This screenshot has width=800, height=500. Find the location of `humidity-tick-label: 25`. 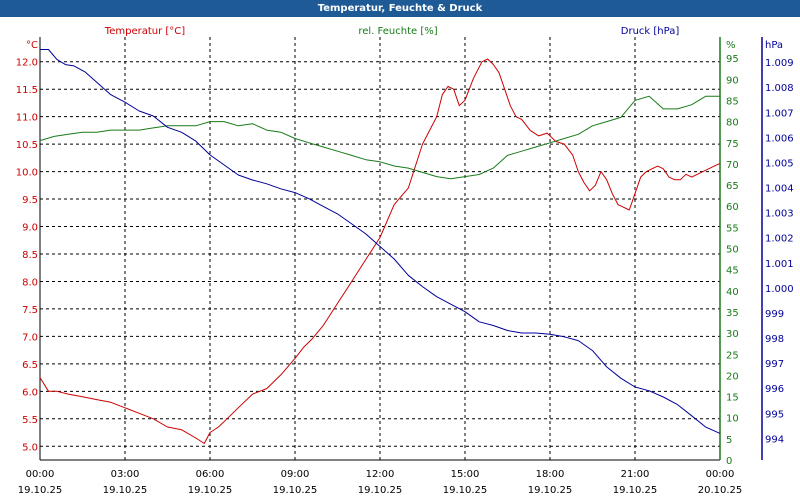

humidity-tick-label: 25 is located at coordinates (732, 355).